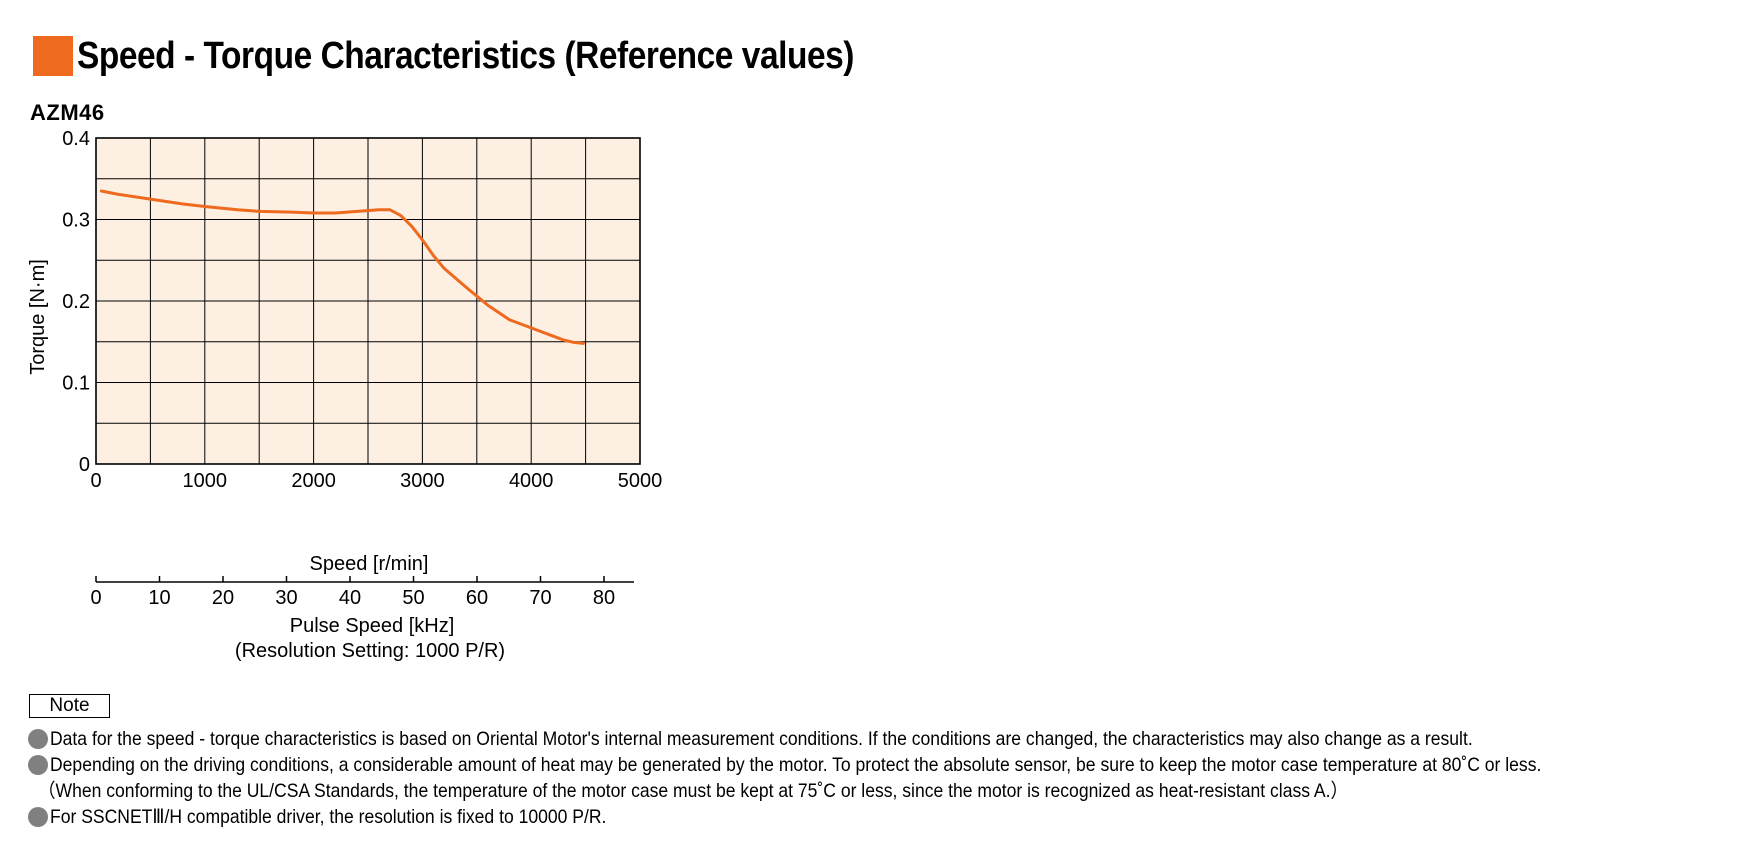 Image resolution: width=1748 pixels, height=856 pixels. What do you see at coordinates (67, 112) in the screenshot?
I see `model-name: AZM46` at bounding box center [67, 112].